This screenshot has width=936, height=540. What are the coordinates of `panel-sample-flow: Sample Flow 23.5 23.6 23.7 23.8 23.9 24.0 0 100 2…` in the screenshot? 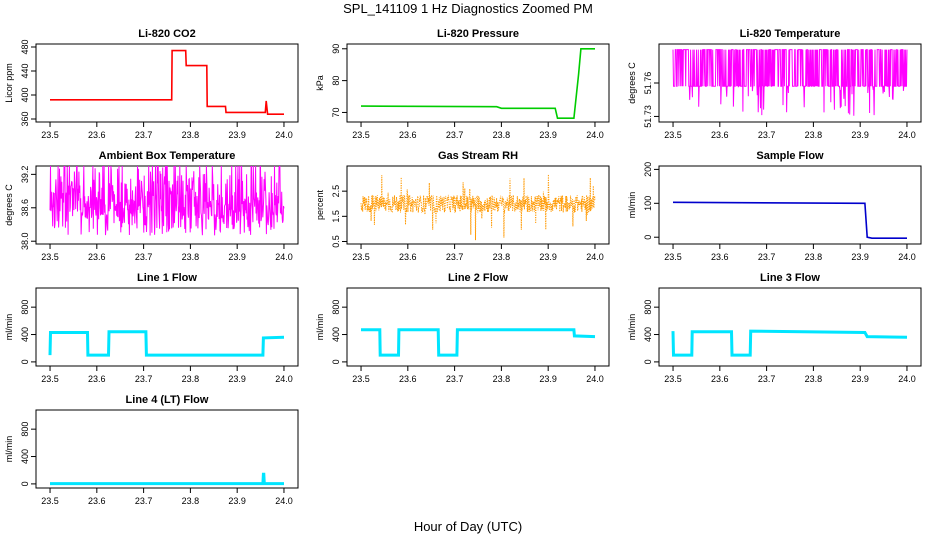 It's located at (774, 206).